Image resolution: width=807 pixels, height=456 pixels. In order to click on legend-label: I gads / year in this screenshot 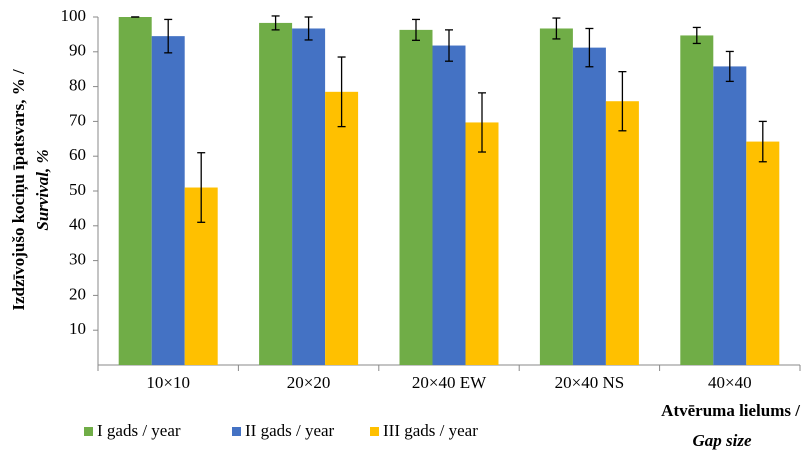, I will do `click(139, 430)`.